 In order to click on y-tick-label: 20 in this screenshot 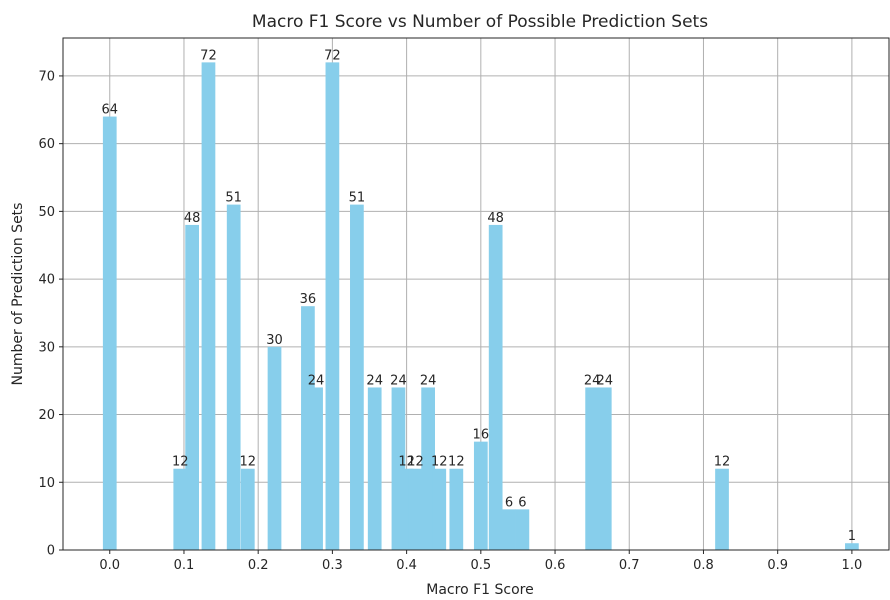, I will do `click(46, 415)`.